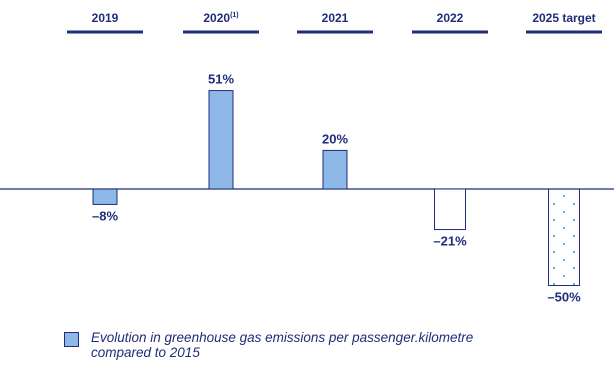  I want to click on bar-2020, so click(221, 140).